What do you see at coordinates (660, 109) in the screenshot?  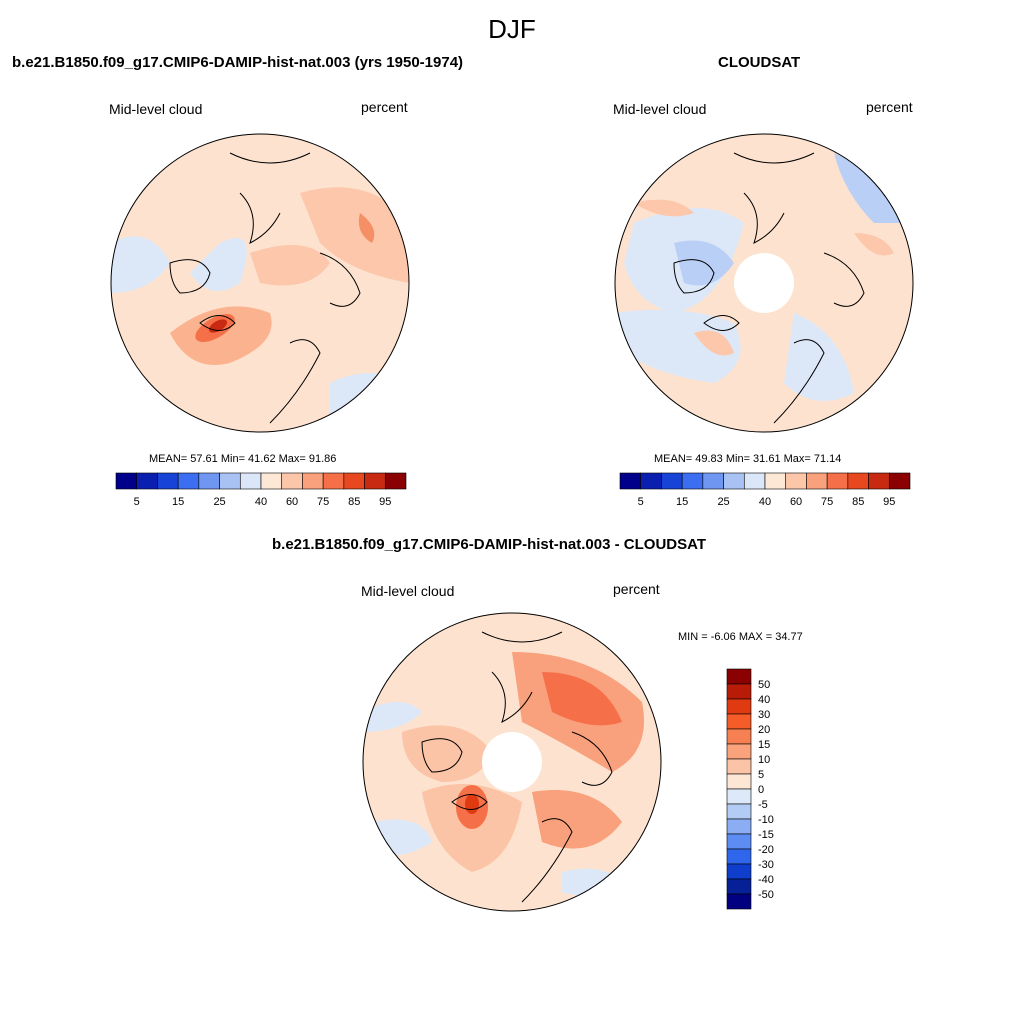 I see `panel2-left-label: Mid-level cloud` at bounding box center [660, 109].